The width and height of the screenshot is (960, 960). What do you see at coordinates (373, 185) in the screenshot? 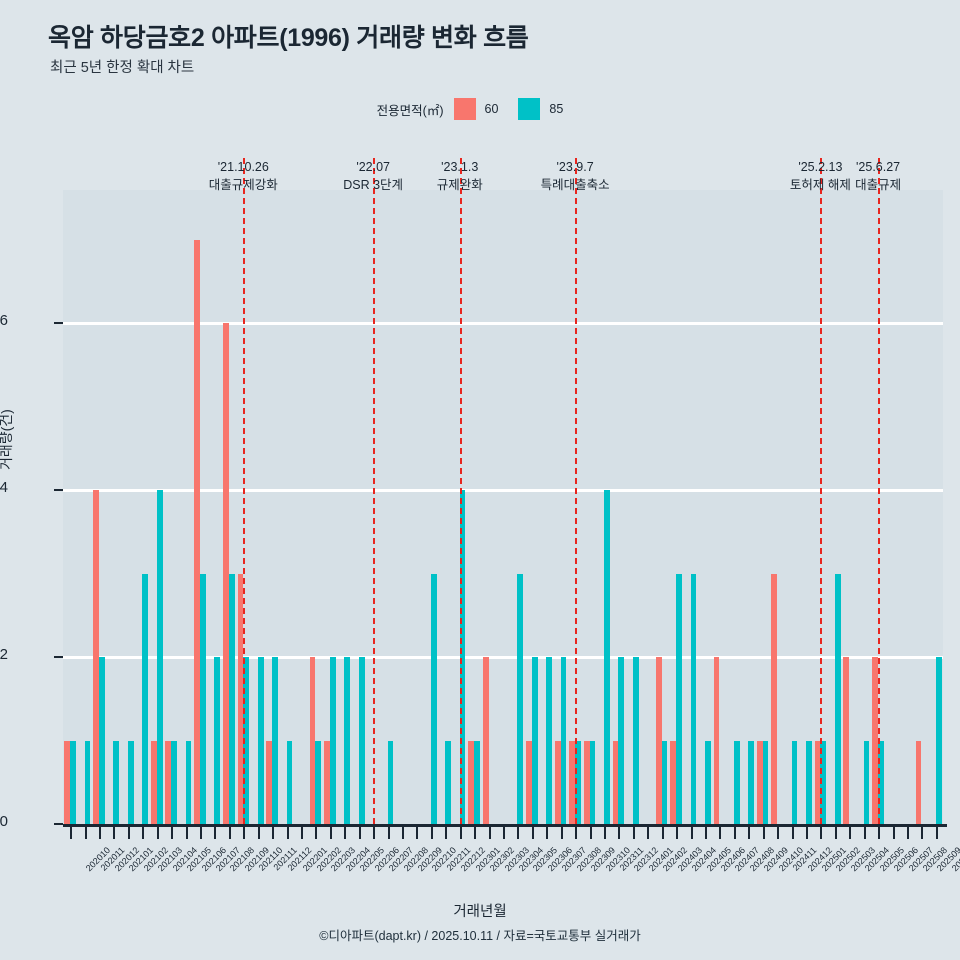
I see `event-label: DSR 3단계` at bounding box center [373, 185].